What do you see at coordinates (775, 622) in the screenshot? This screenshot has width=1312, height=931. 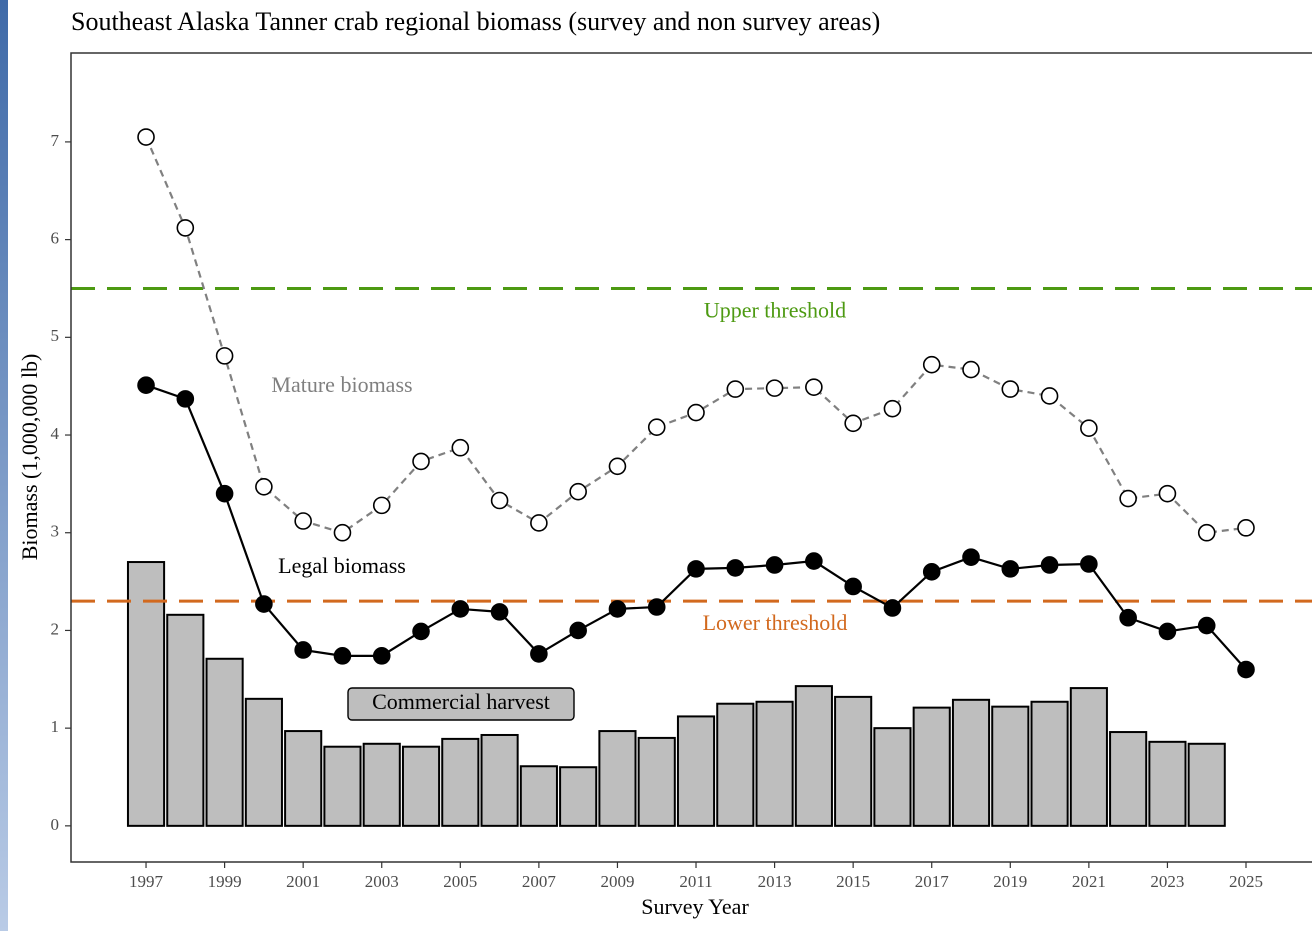 I see `threshold-label: Lower threshold` at bounding box center [775, 622].